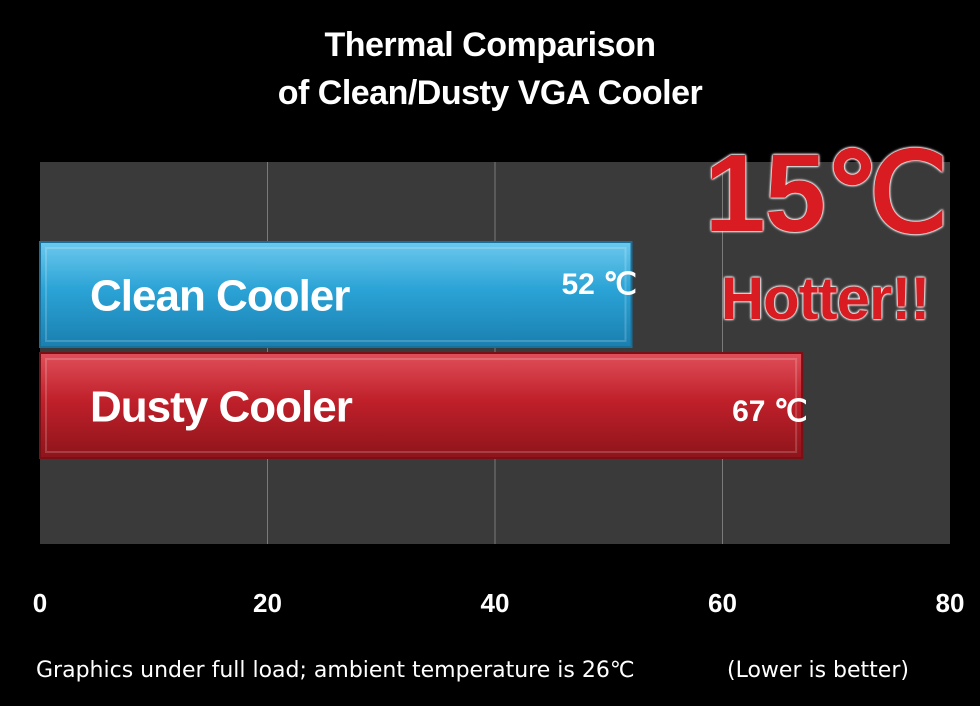  What do you see at coordinates (220, 296) in the screenshot?
I see `bar-category-label-clean-cooler: Clean Cooler` at bounding box center [220, 296].